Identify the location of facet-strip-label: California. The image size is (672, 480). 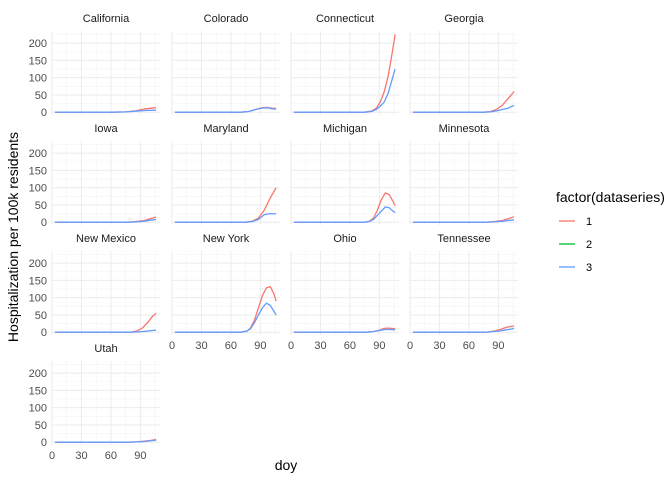
(106, 19).